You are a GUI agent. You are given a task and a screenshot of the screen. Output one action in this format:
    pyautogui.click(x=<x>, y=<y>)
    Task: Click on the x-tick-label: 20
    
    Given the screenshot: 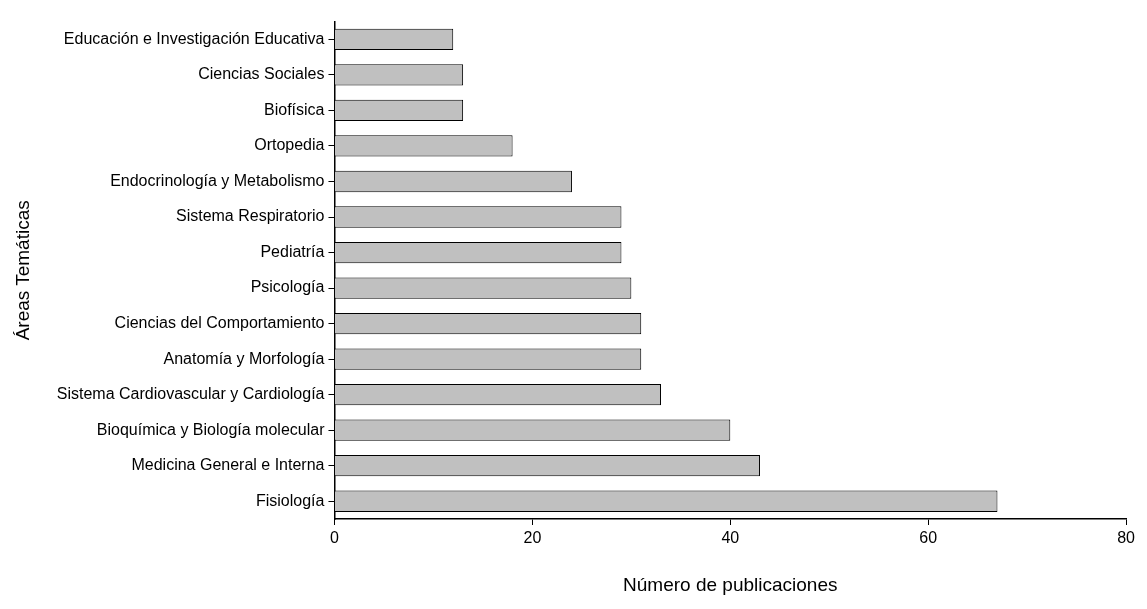 What is the action you would take?
    pyautogui.click(x=532, y=538)
    